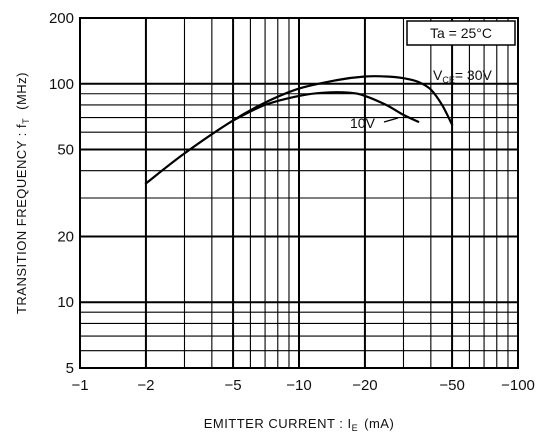  Describe the element at coordinates (278, 423) in the screenshot. I see `x-axis-title-main: EMITTER CURRENT : I` at that location.